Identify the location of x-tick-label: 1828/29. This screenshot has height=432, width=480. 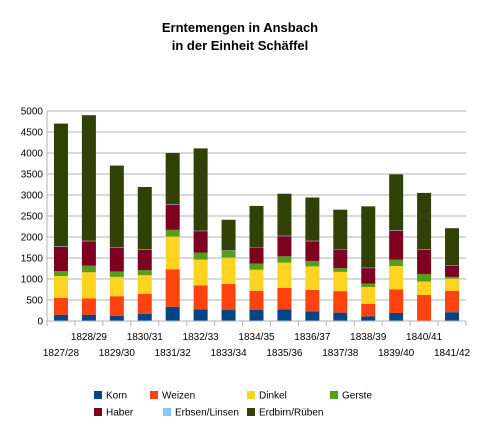
(89, 337).